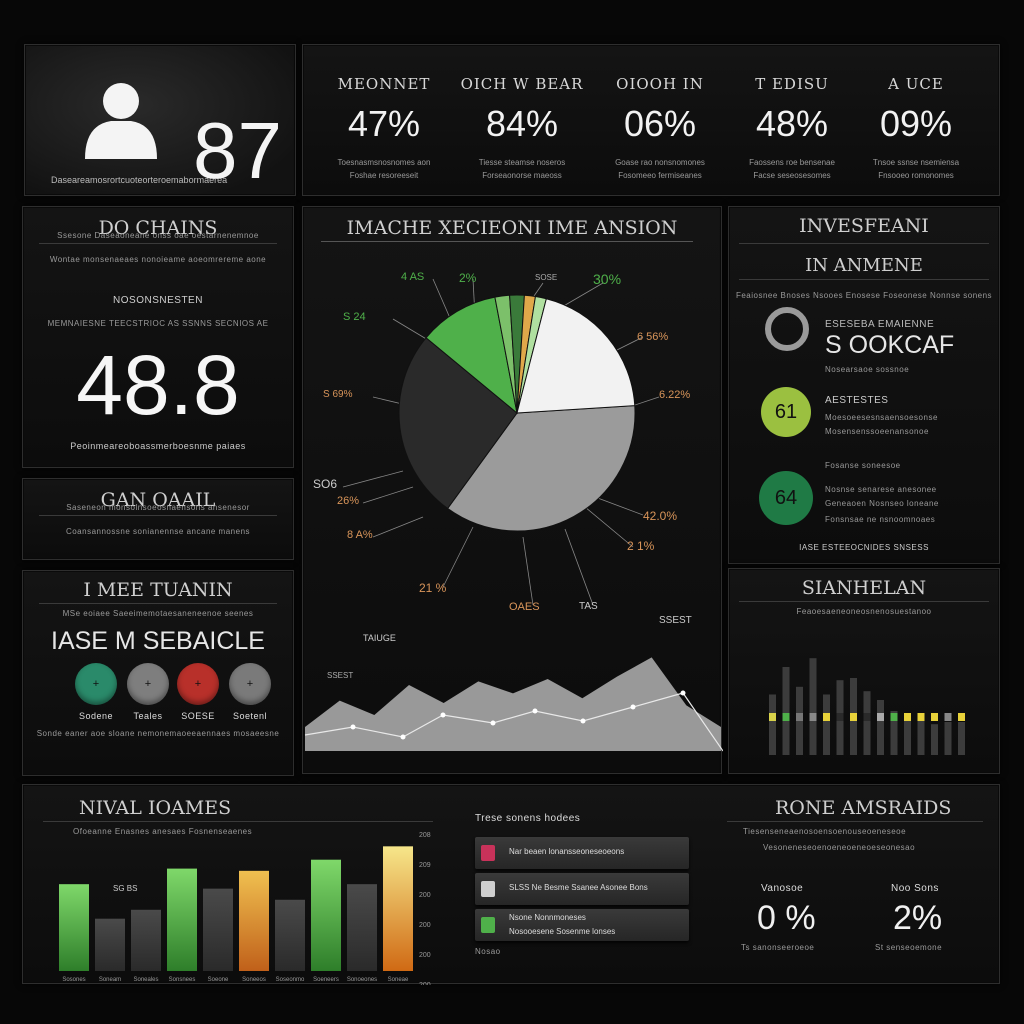  What do you see at coordinates (121, 121) in the screenshot?
I see `user-avatar-icon` at bounding box center [121, 121].